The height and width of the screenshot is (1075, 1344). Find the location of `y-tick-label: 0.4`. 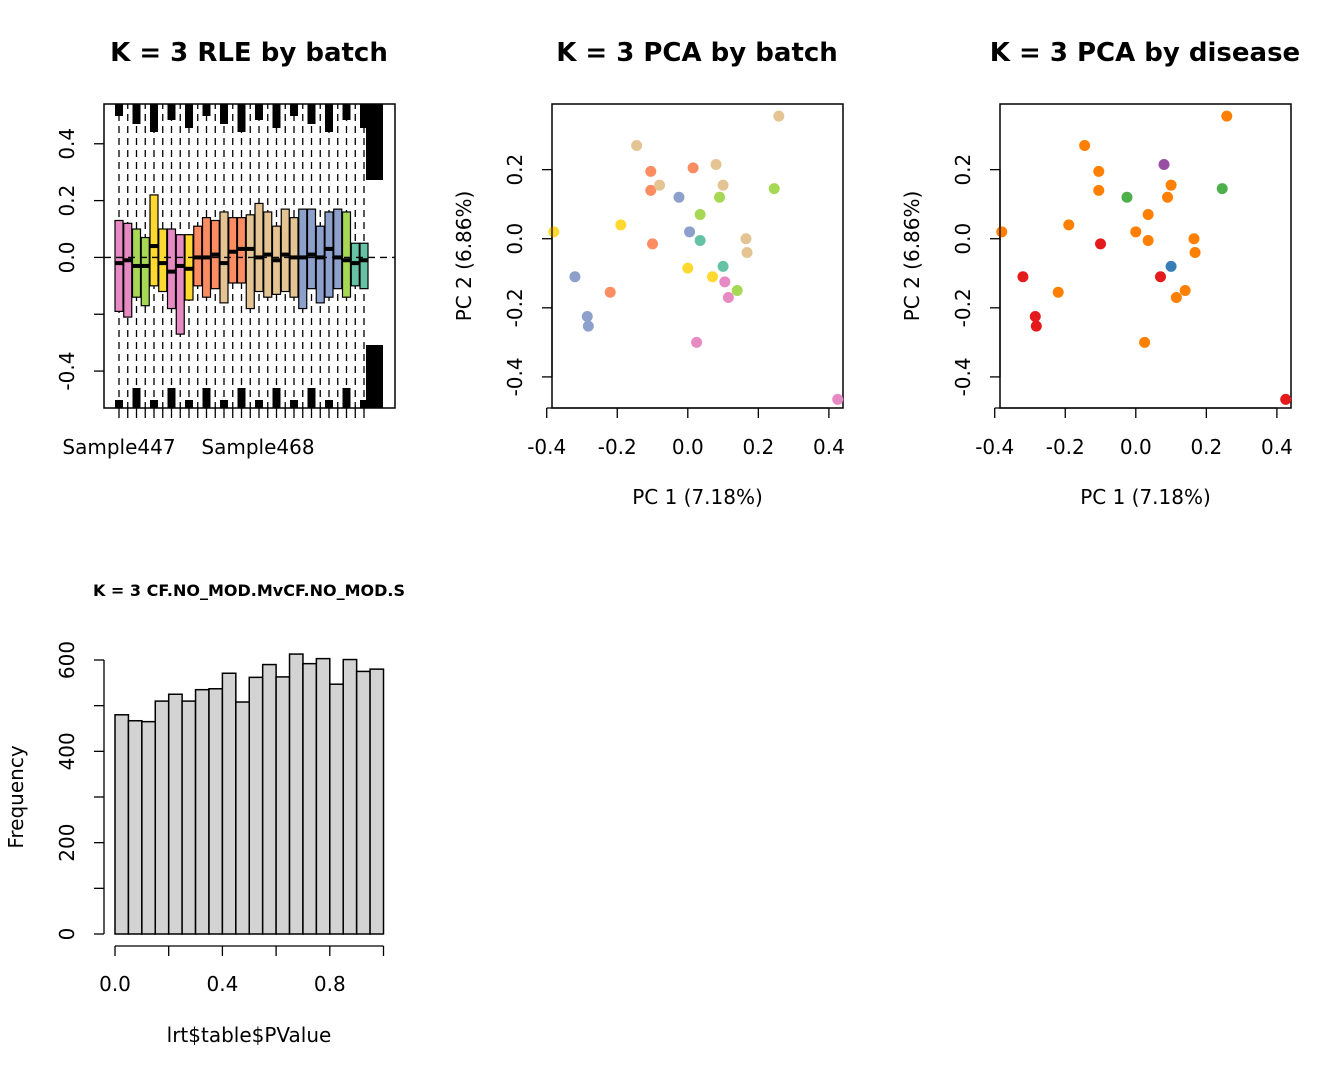

y-tick-label: 0.4 is located at coordinates (67, 144).